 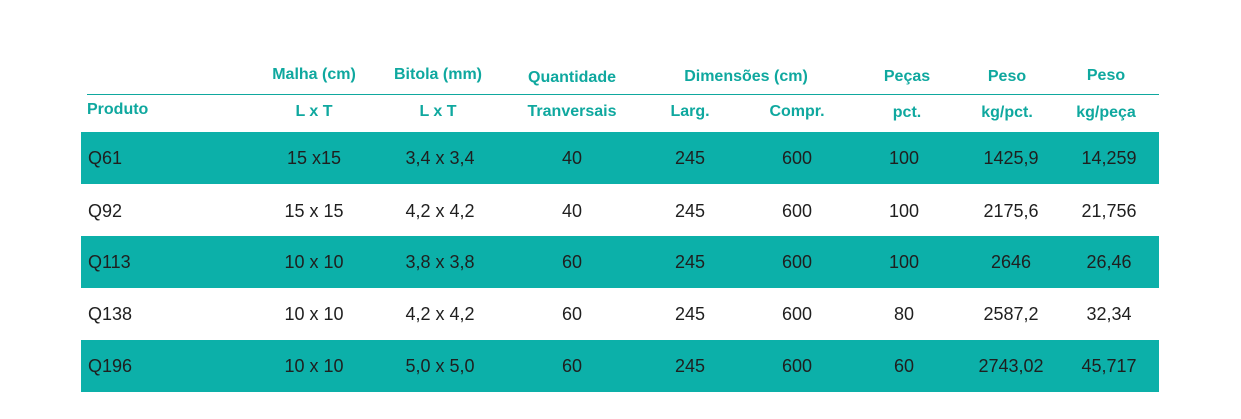 What do you see at coordinates (105, 211) in the screenshot?
I see `cell-produto: Q92` at bounding box center [105, 211].